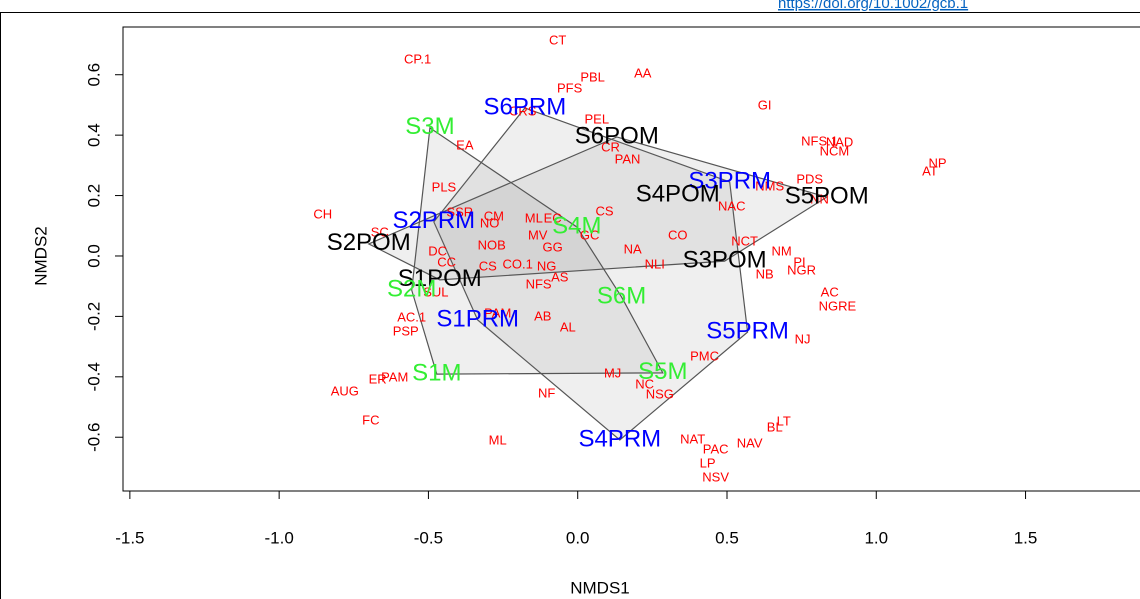 This screenshot has width=1140, height=599. What do you see at coordinates (557, 39) in the screenshot?
I see `species-label: CT` at bounding box center [557, 39].